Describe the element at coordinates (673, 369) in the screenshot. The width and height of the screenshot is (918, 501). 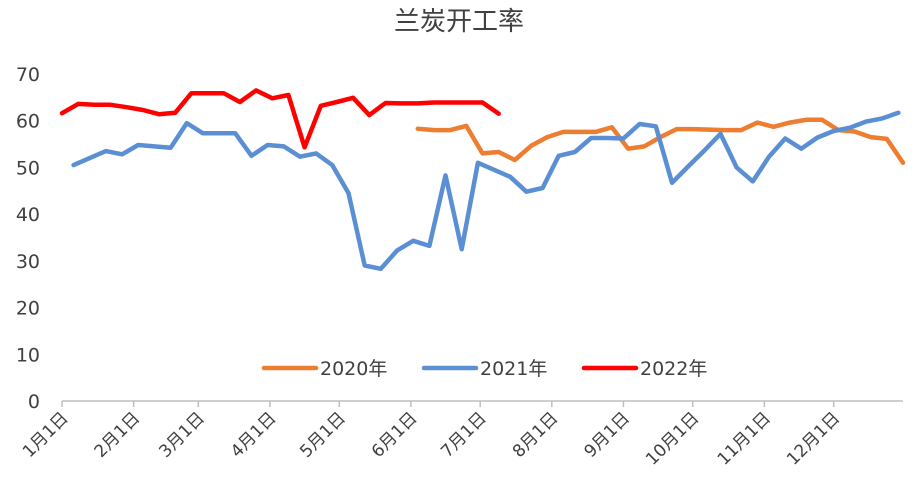
I see `legend-label: 2022年` at that location.